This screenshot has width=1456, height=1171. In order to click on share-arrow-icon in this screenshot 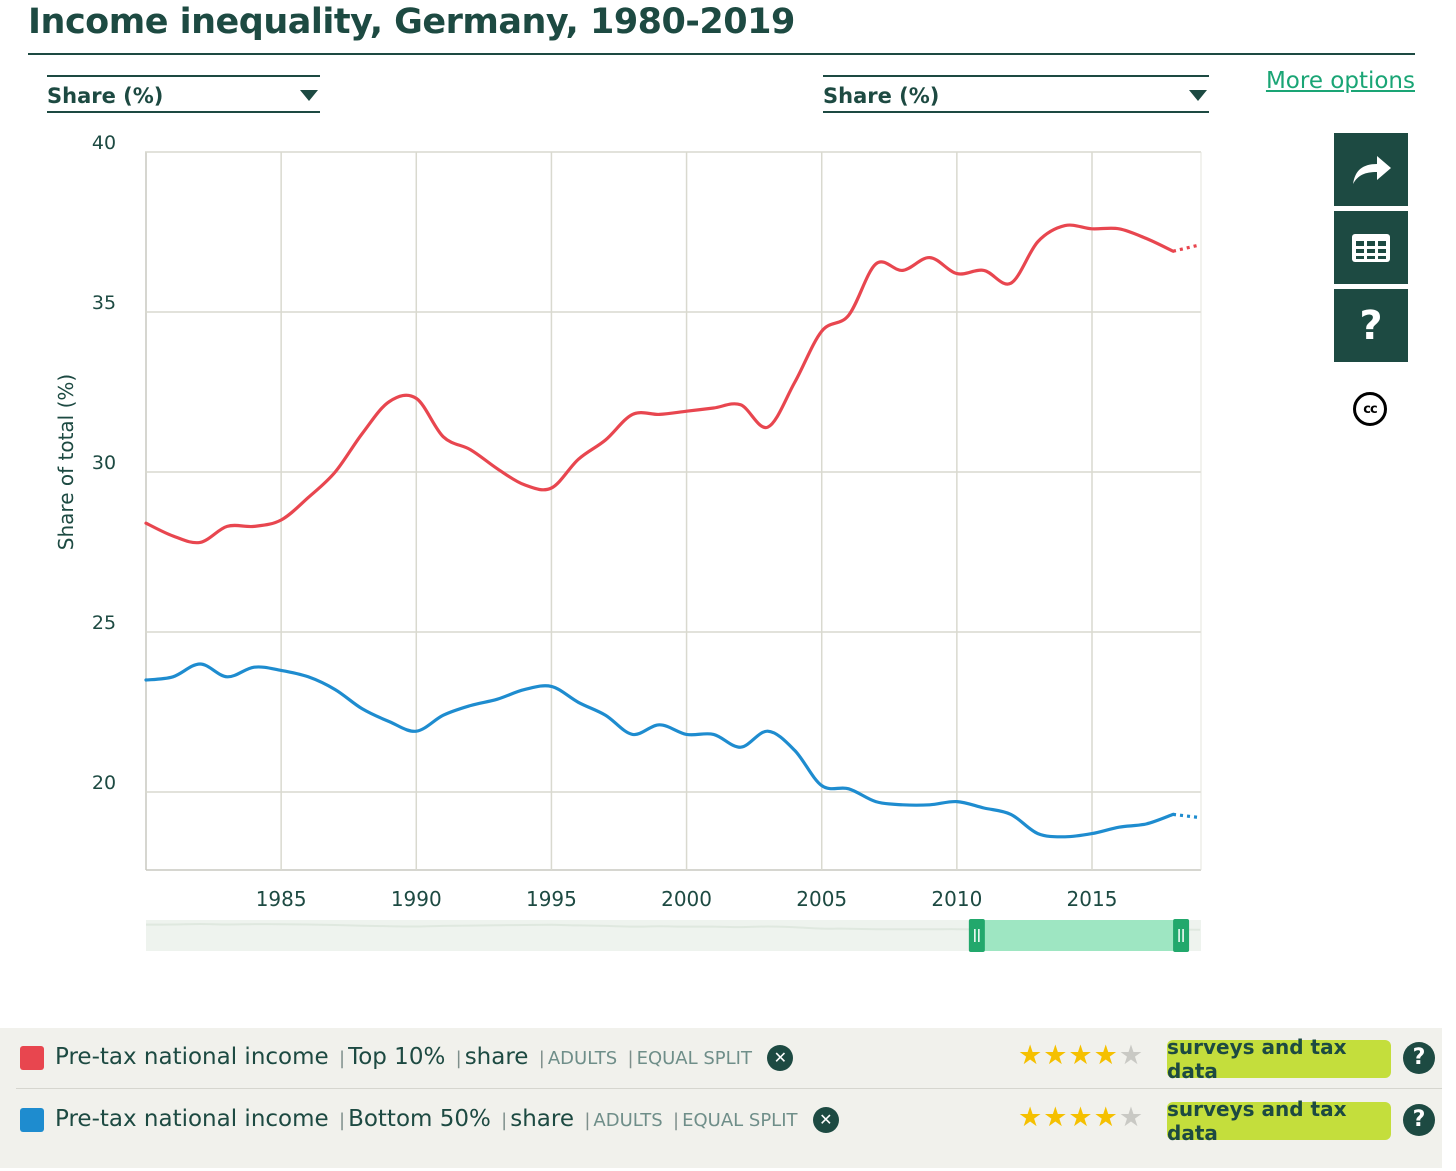, I will do `click(1372, 169)`.